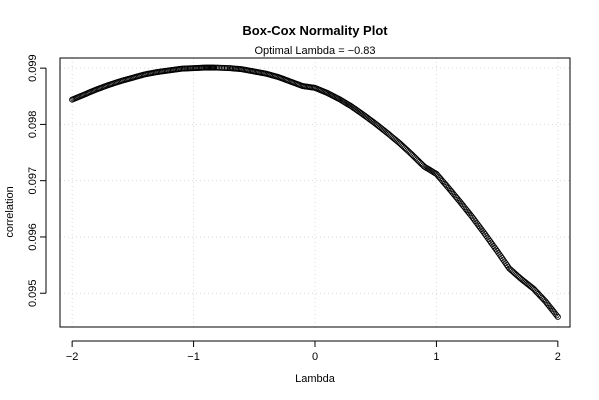 This screenshot has width=599, height=400. I want to click on y-tick-label-0: 0.095, so click(33, 293).